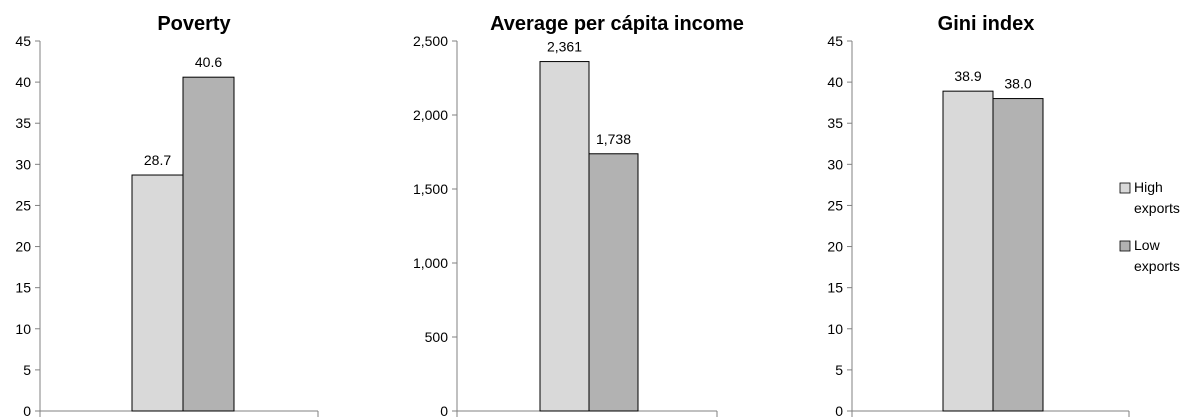  What do you see at coordinates (23, 329) in the screenshot?
I see `poverty-y-tick-label: 10` at bounding box center [23, 329].